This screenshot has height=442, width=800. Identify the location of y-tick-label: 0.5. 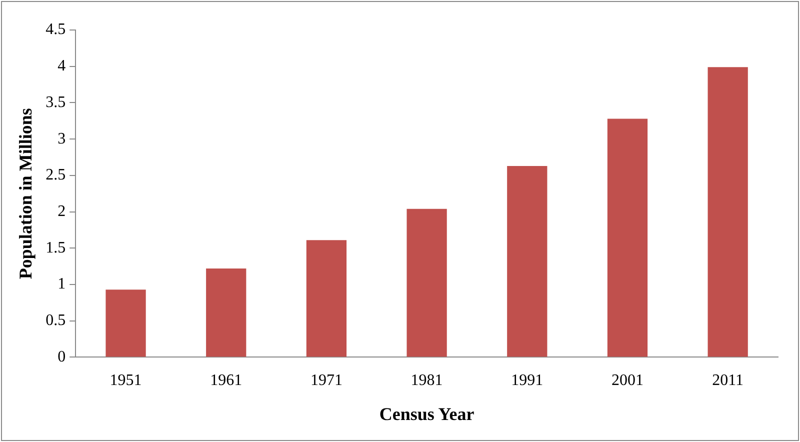
(56, 321).